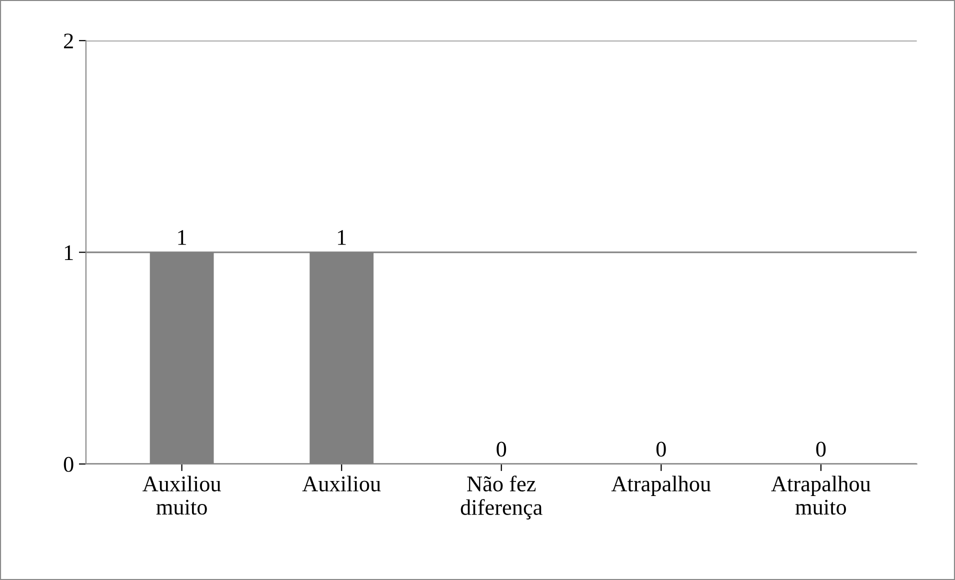 Image resolution: width=955 pixels, height=580 pixels. Describe the element at coordinates (661, 486) in the screenshot. I see `x-tick-label: Atrapalhou` at that location.